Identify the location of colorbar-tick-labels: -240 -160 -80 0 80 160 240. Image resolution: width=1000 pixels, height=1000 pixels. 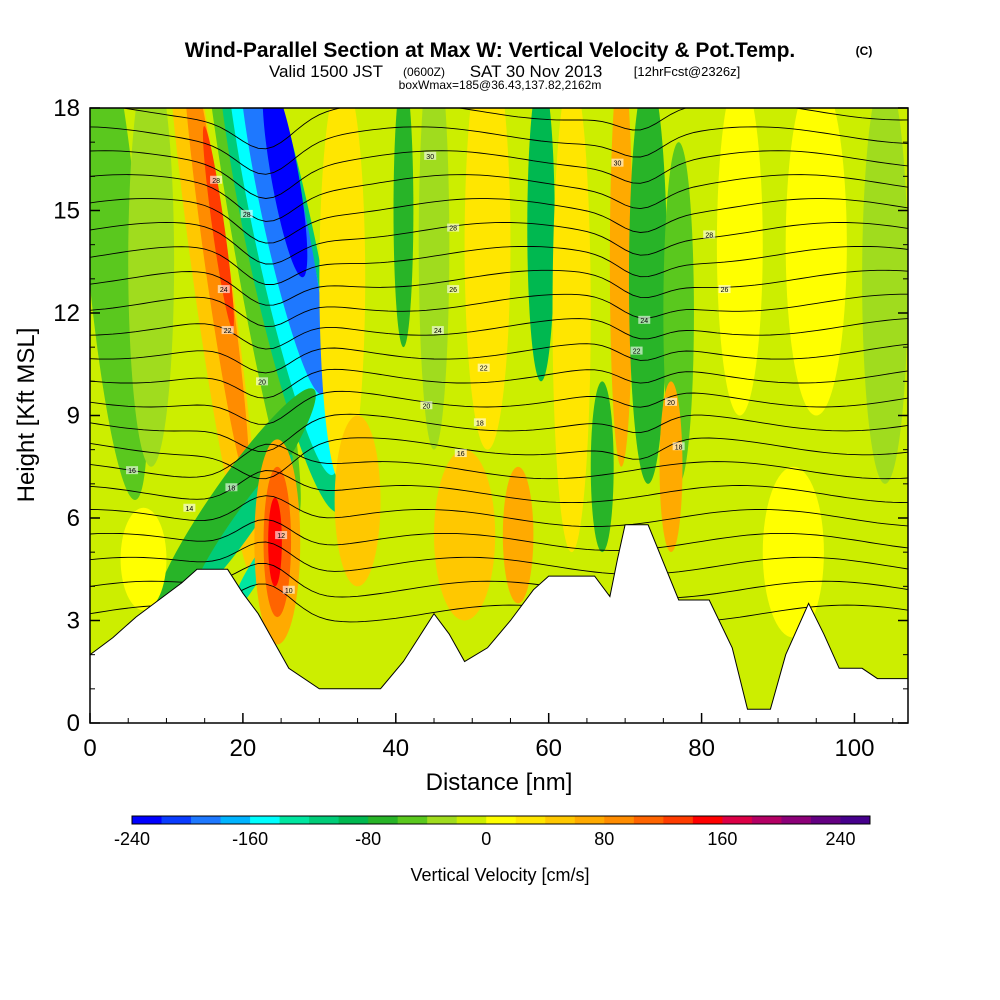
(485, 839).